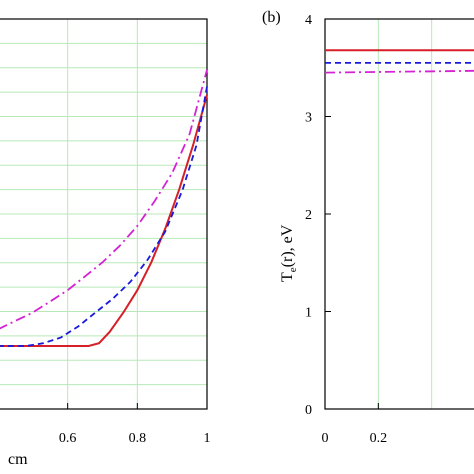 The width and height of the screenshot is (474, 474). Describe the element at coordinates (405, 214) in the screenshot. I see `panel-b-grid` at that location.